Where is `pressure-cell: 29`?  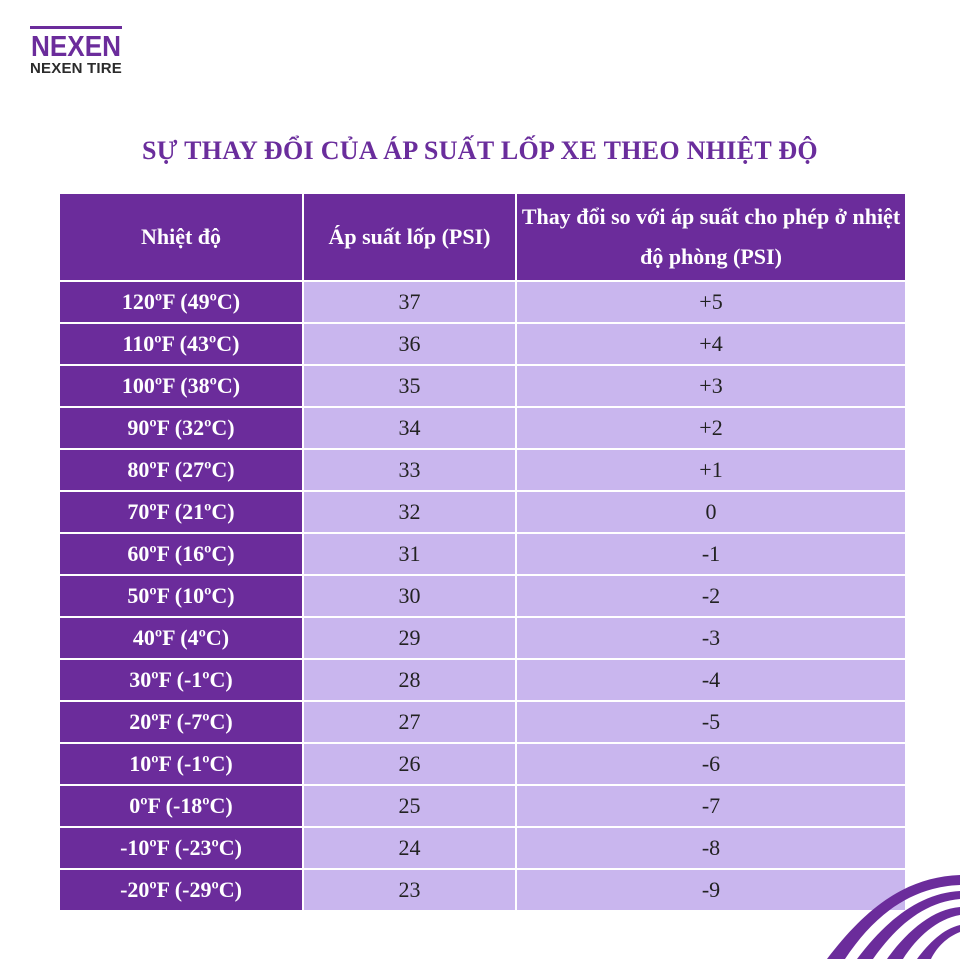 pressure-cell: 29 is located at coordinates (409, 638).